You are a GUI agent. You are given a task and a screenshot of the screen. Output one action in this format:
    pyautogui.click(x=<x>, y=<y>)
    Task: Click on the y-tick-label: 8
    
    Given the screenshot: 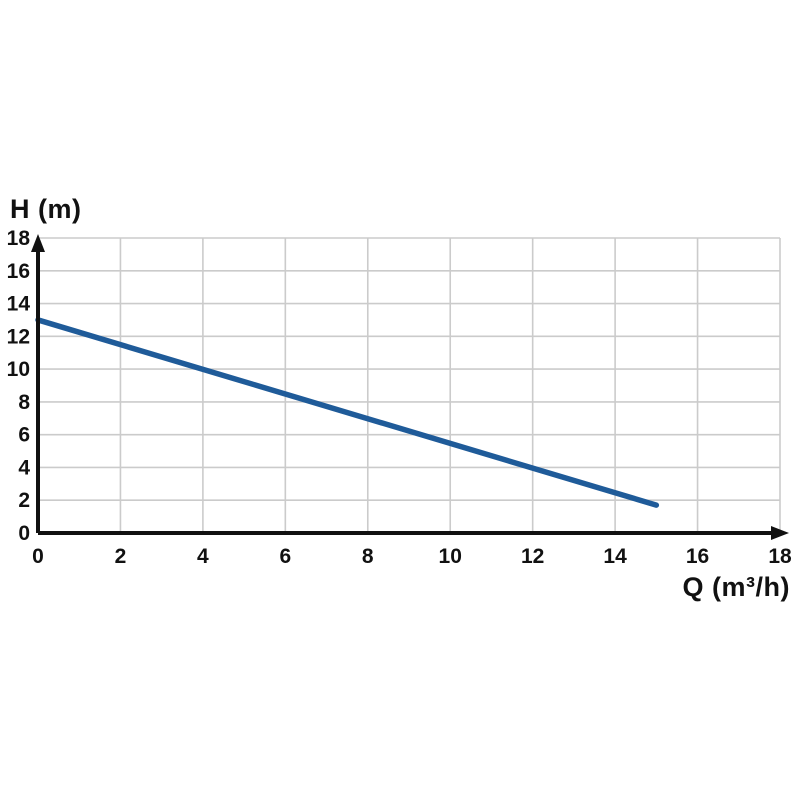 What is the action you would take?
    pyautogui.click(x=24, y=402)
    